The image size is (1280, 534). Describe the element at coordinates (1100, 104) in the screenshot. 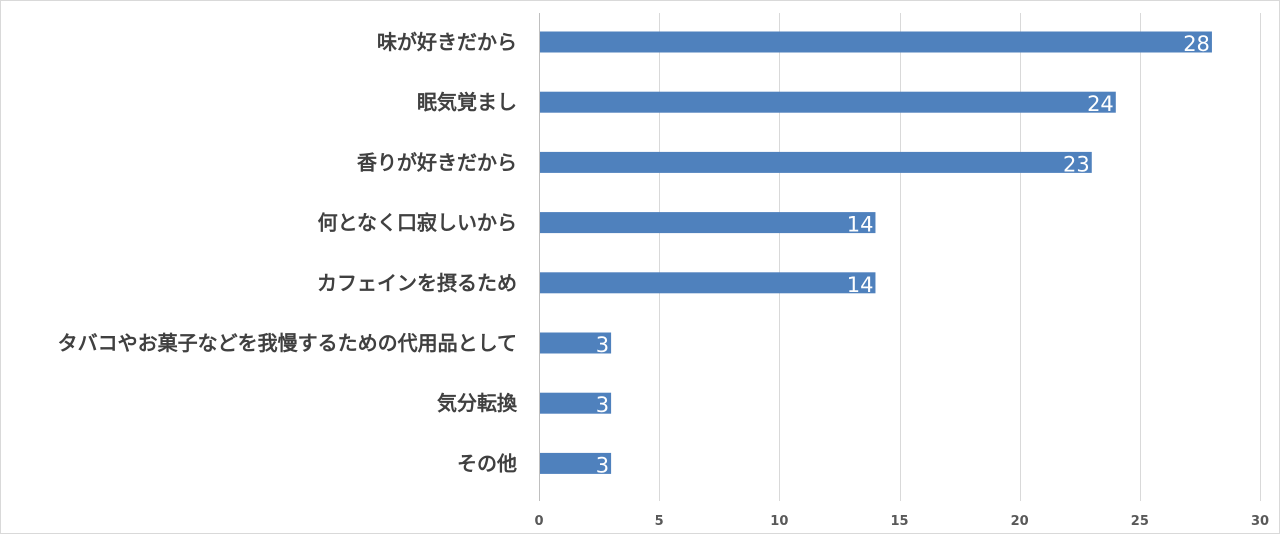

I see `data-label: 24` at that location.